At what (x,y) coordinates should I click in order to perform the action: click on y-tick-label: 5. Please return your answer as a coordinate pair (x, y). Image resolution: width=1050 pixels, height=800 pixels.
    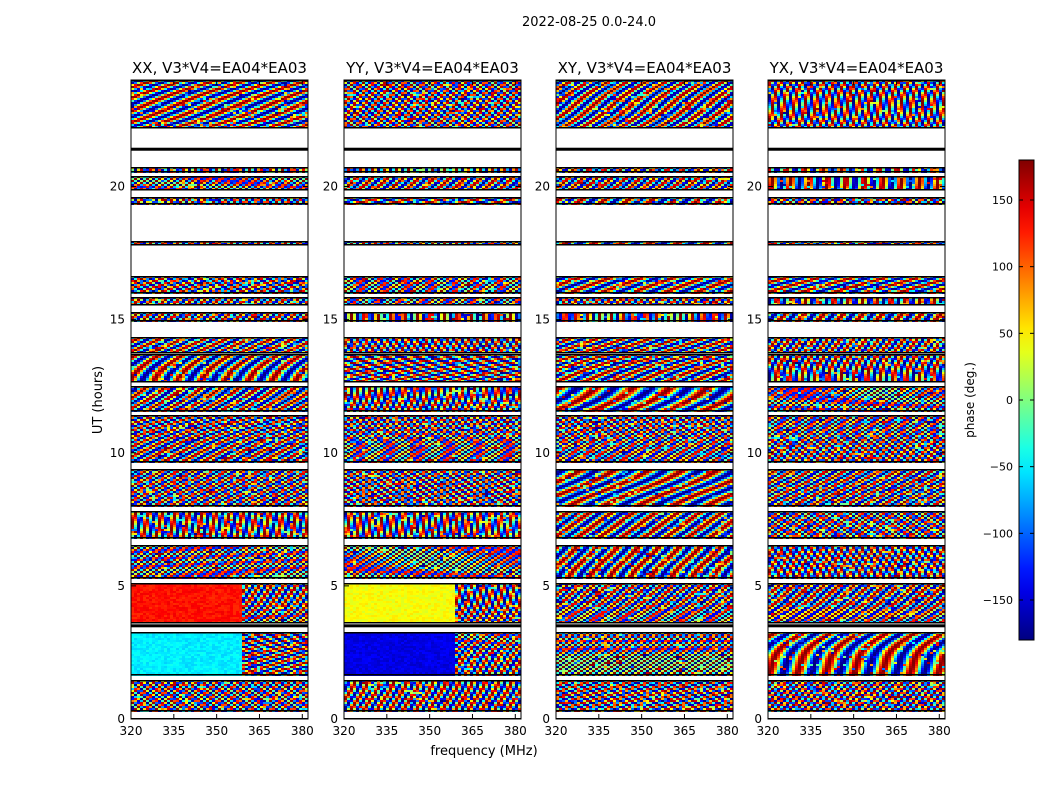
    Looking at the image, I should click on (758, 586).